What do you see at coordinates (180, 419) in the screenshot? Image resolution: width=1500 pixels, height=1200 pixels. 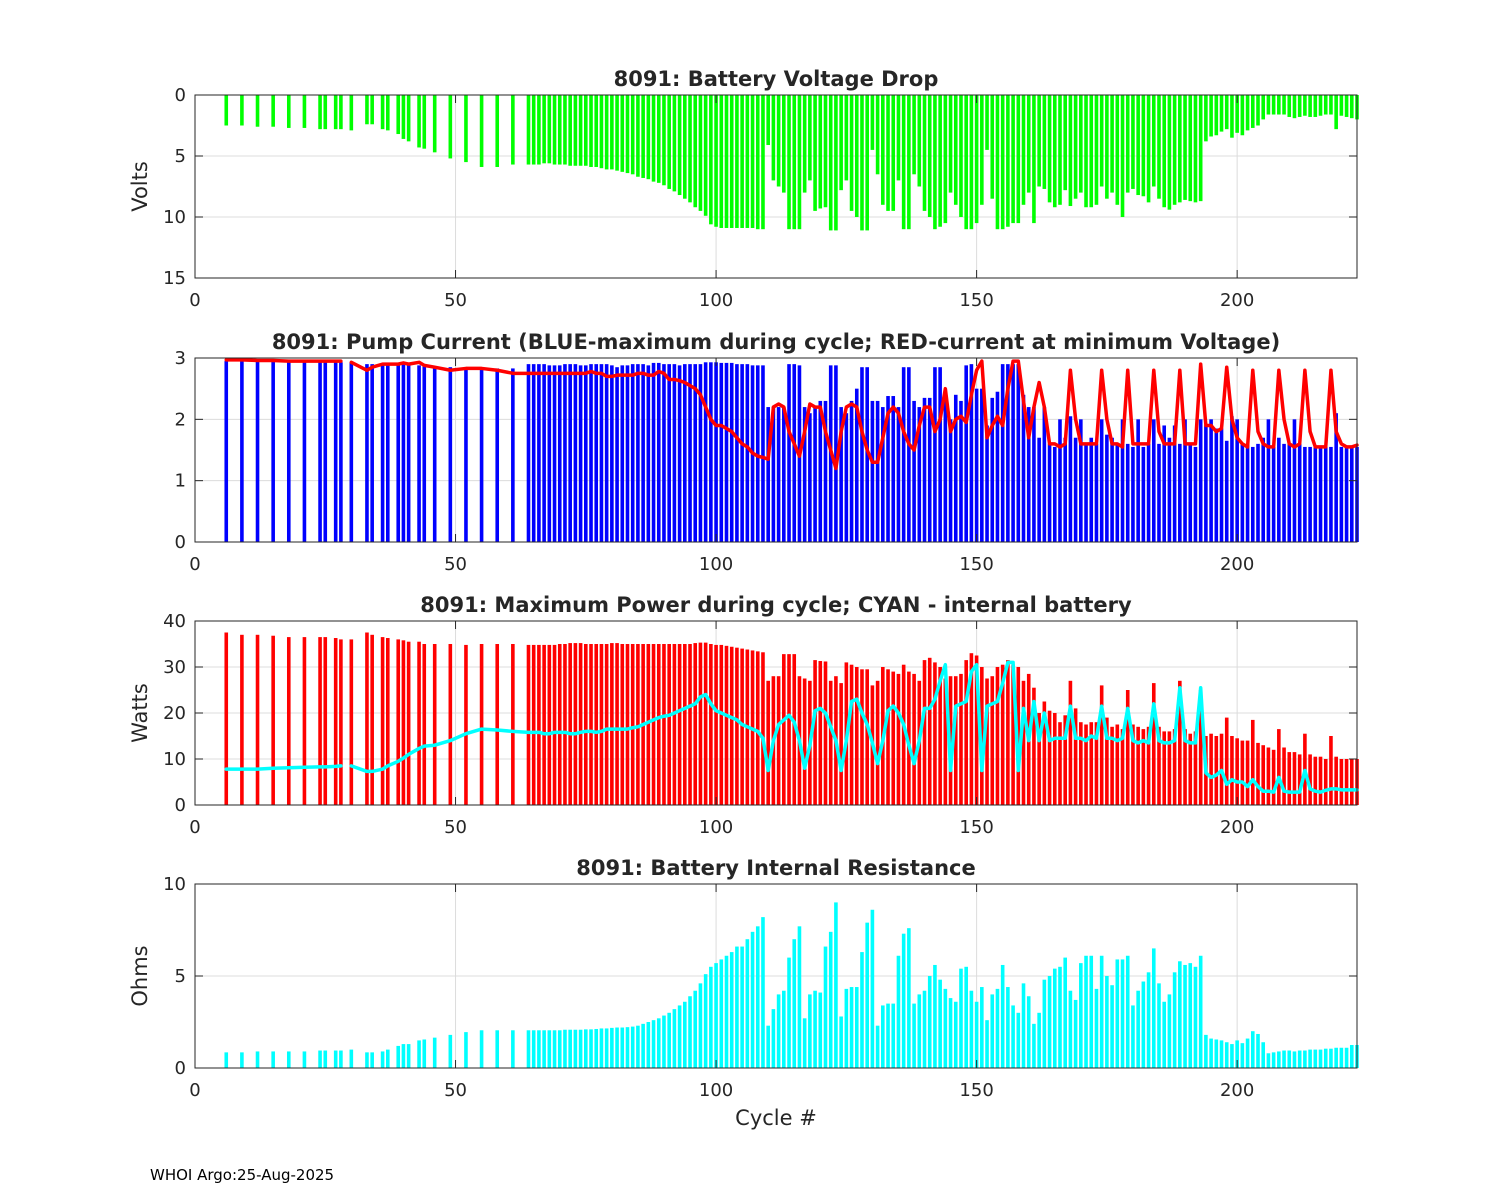 I see `y-tick-label: 2` at bounding box center [180, 419].